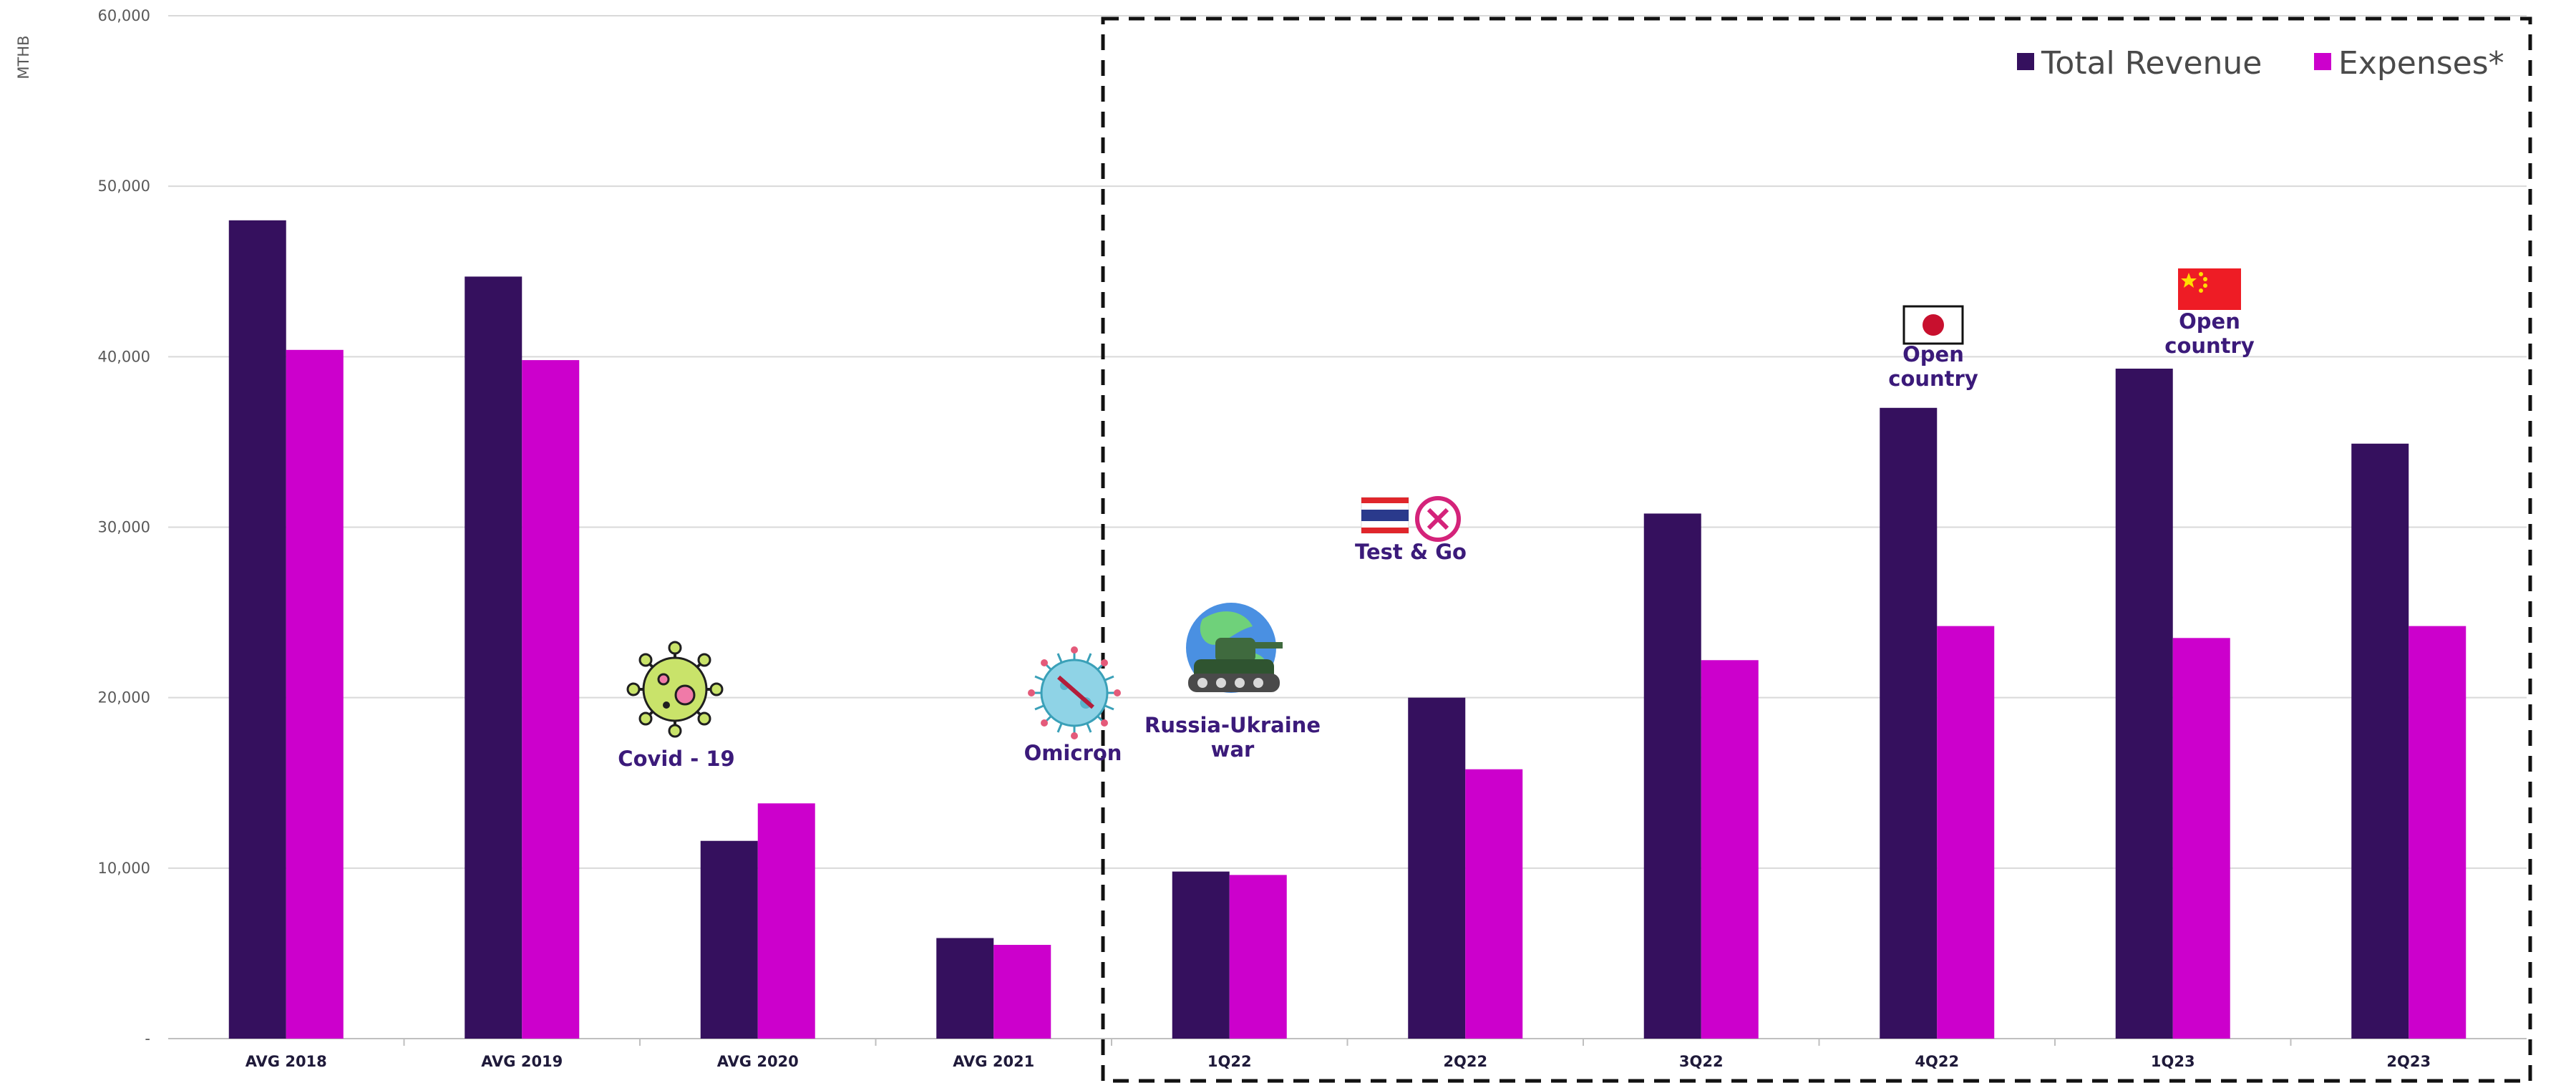  I want to click on legend: Total Revenue Expenses*, so click(2260, 63).